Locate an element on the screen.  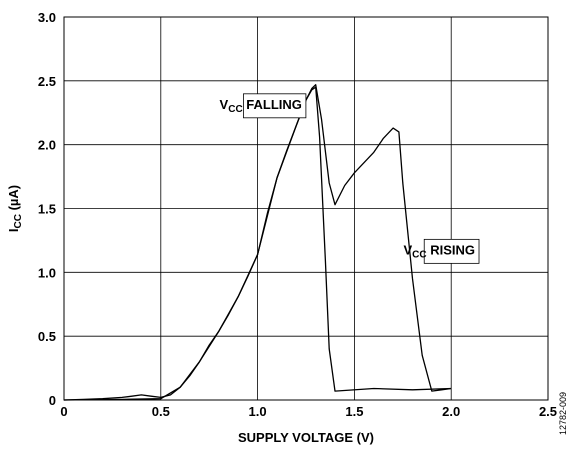
annotation-vcc-falling: VCC FALLING is located at coordinates (261, 106).